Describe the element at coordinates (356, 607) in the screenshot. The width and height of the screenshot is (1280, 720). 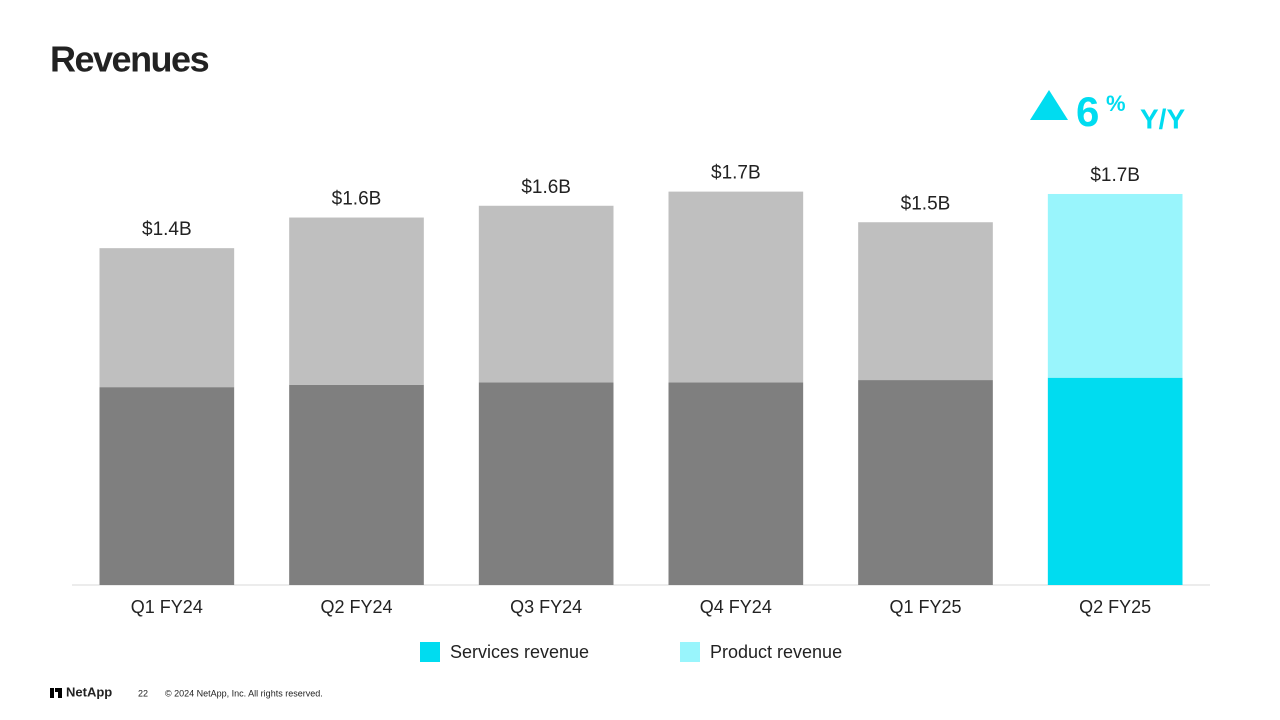
I see `x-tick-label: Q2 FY24` at that location.